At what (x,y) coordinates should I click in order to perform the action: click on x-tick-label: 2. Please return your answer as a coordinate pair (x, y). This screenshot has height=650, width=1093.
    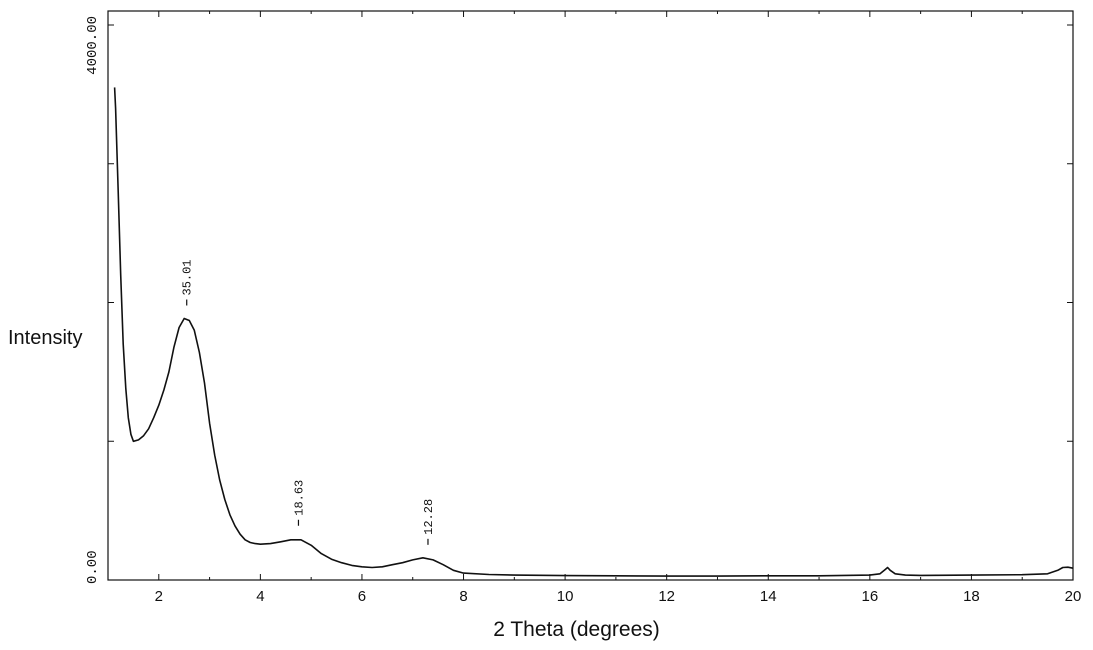
    Looking at the image, I should click on (159, 596).